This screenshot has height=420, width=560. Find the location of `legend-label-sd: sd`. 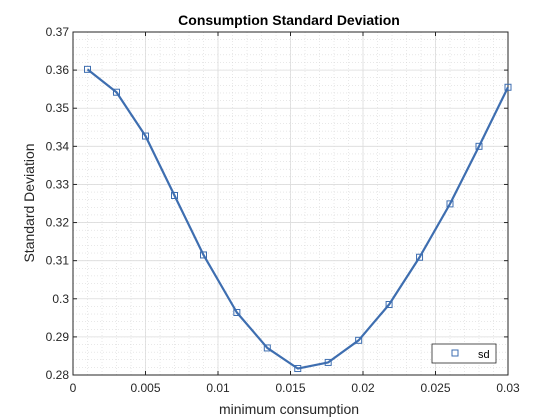

legend-label-sd: sd is located at coordinates (484, 355).